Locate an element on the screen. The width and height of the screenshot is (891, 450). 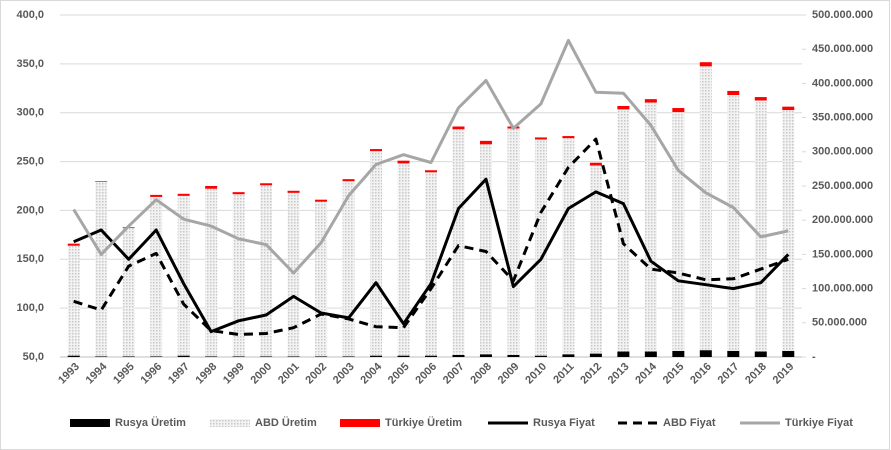
y-tick-label: 350,0 is located at coordinates (30, 64).